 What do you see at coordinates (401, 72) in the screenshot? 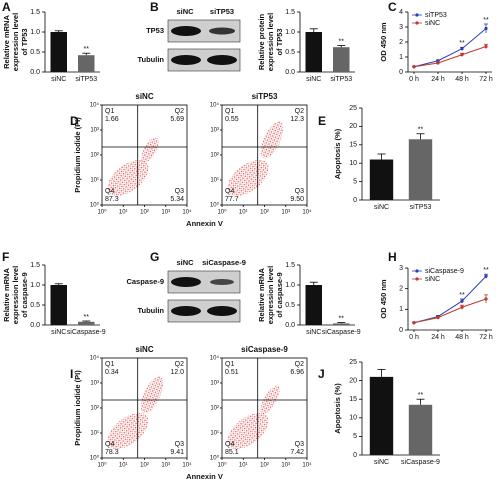
I see `y-tick-label: 0` at bounding box center [401, 72].